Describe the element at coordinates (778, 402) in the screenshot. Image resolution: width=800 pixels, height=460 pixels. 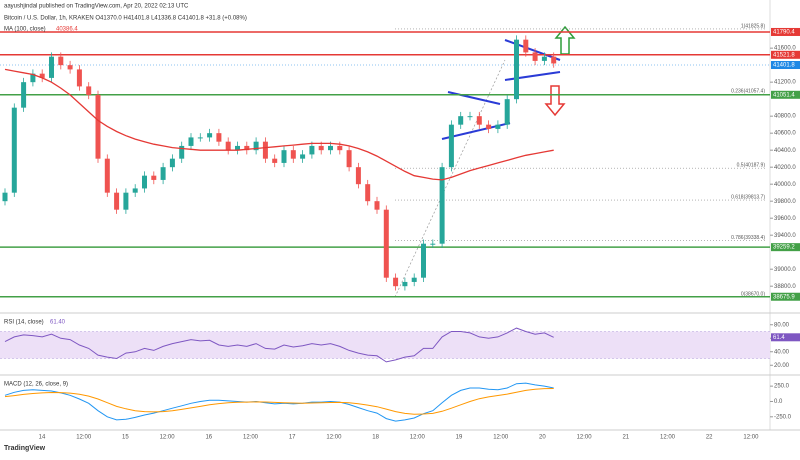
I see `y-tick-label: 0.0` at that location.